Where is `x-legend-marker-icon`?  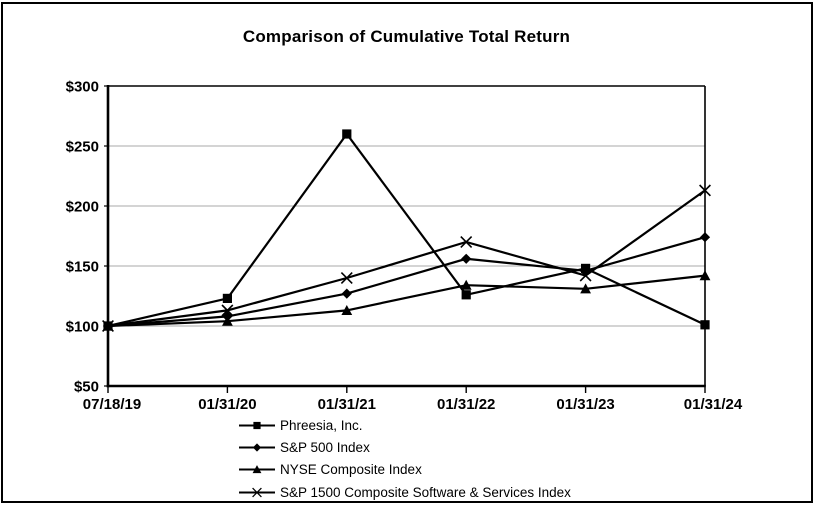
x-legend-marker-icon is located at coordinates (257, 492).